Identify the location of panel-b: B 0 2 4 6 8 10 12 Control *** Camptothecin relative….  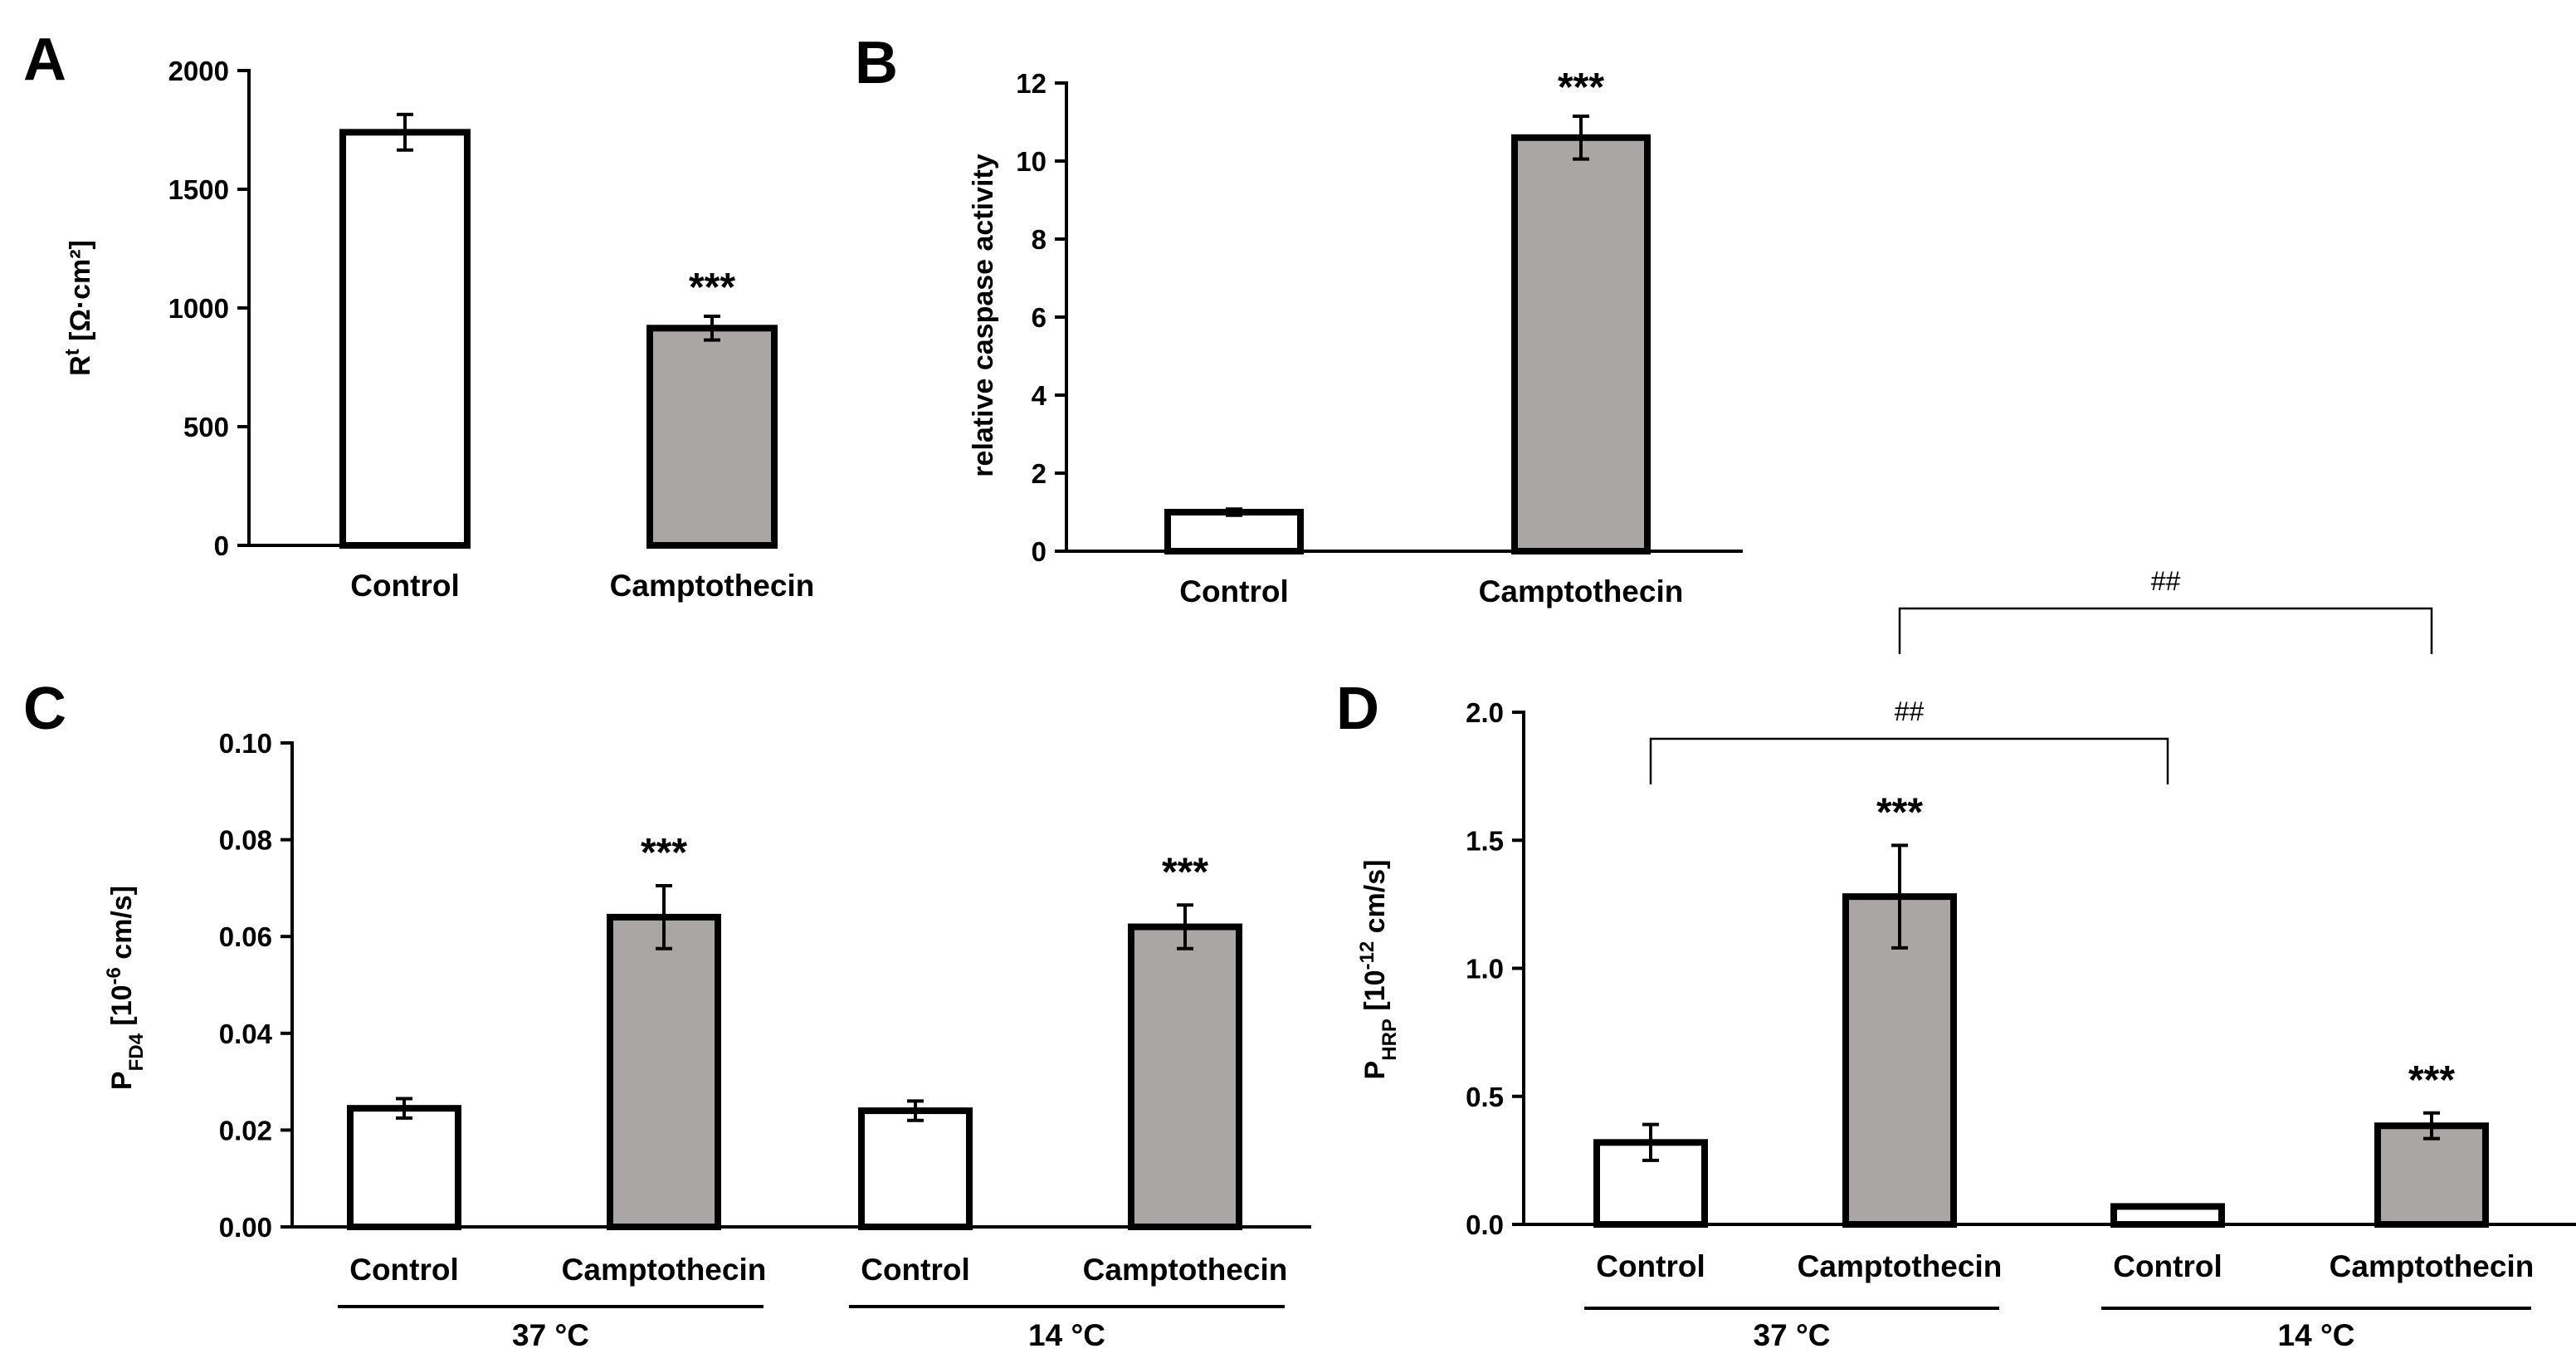
(1299, 319).